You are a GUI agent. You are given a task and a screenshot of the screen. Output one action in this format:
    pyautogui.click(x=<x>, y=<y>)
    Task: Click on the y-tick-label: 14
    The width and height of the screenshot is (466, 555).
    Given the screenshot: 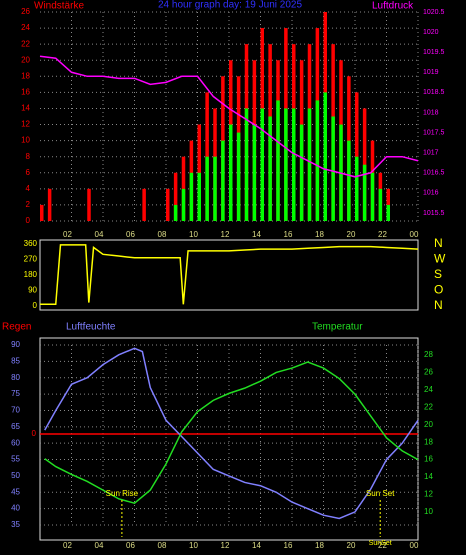 What is the action you would take?
    pyautogui.click(x=25, y=108)
    